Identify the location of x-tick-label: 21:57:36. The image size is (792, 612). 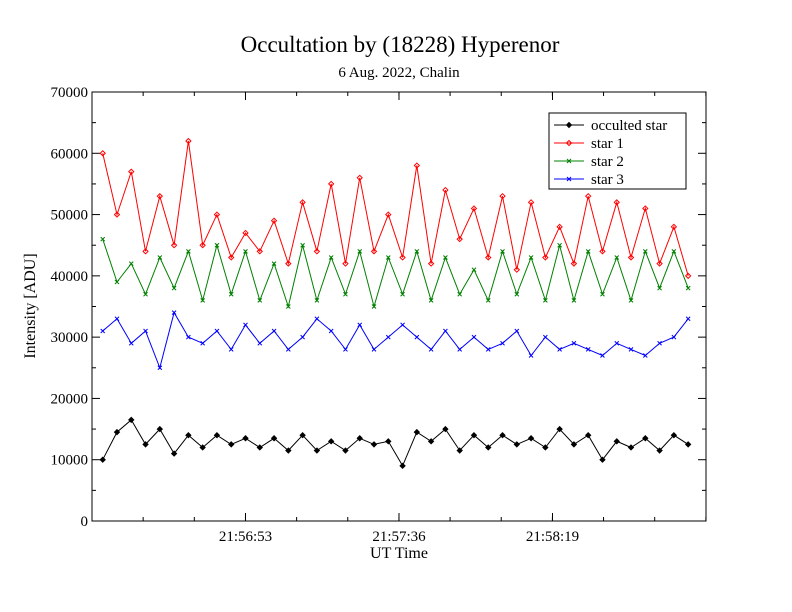
(399, 537).